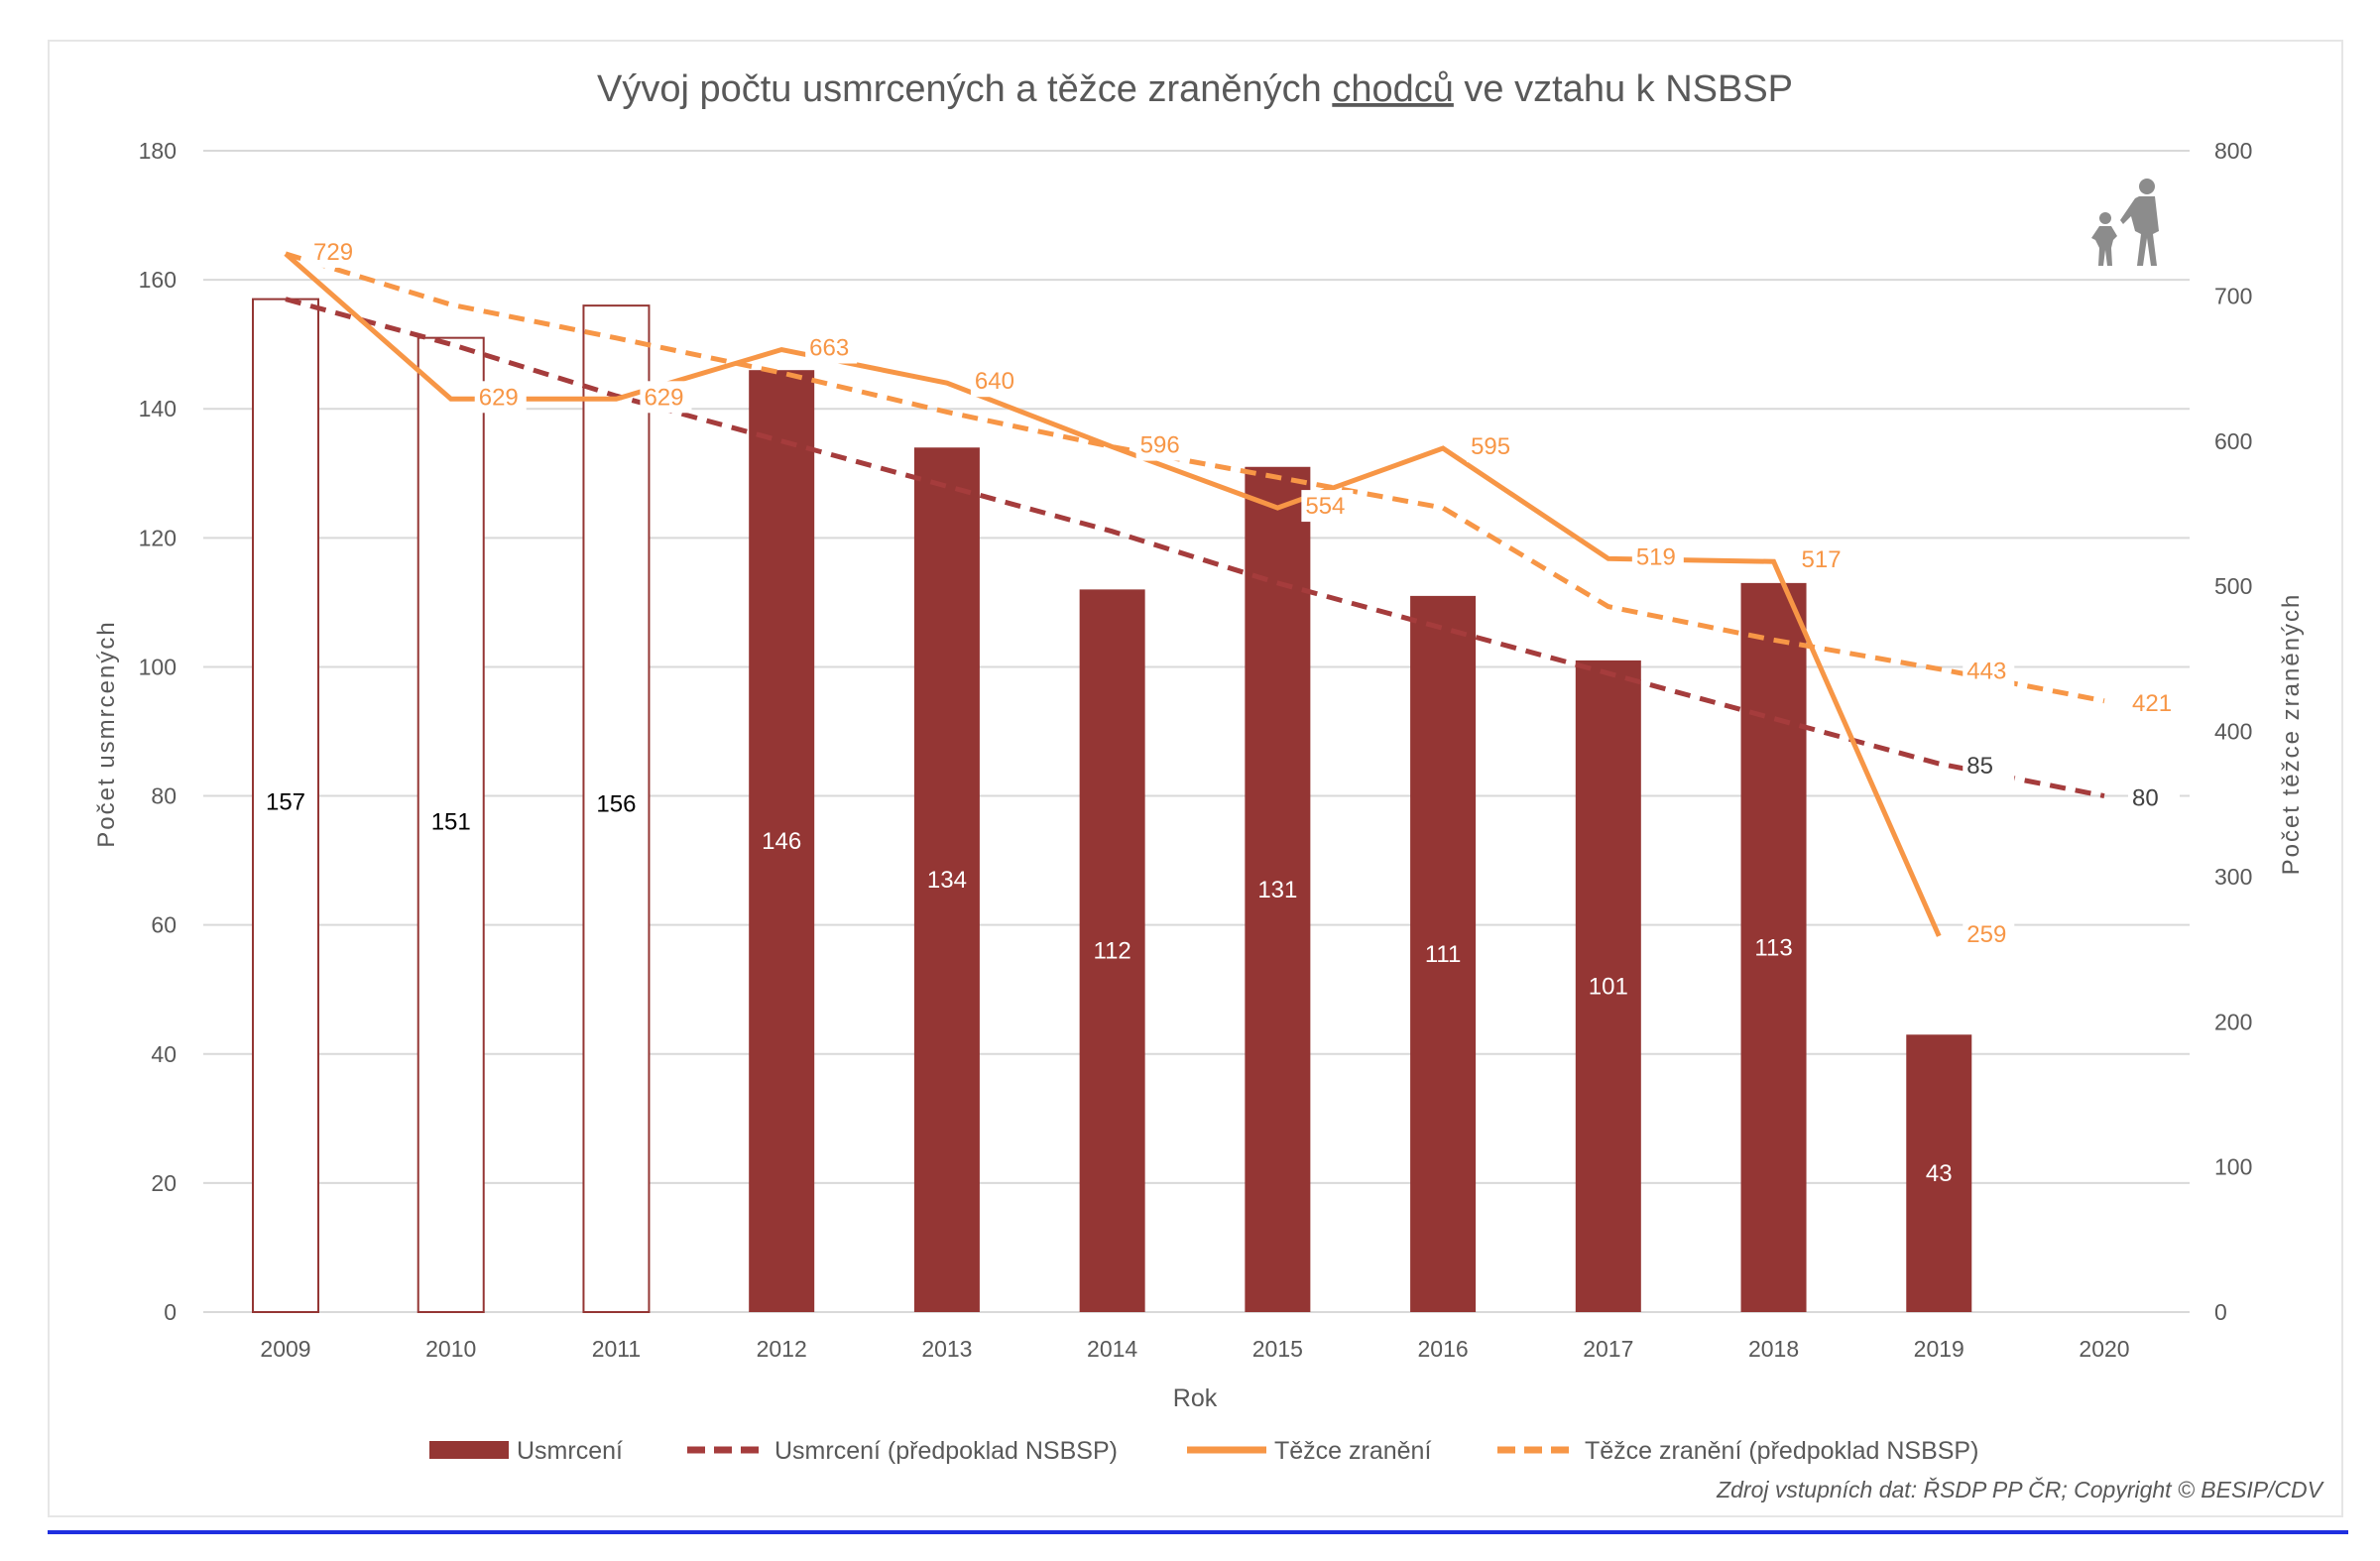 Image resolution: width=2380 pixels, height=1561 pixels. Describe the element at coordinates (2220, 1312) in the screenshot. I see `y2-tick-label: 0` at that location.